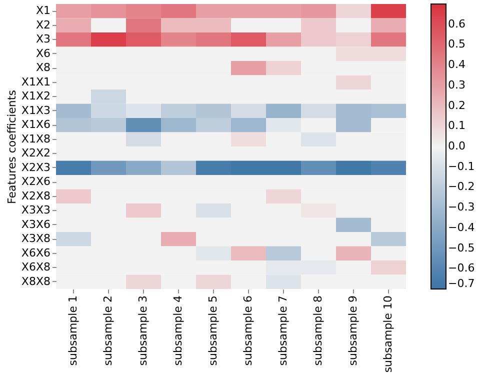 This screenshot has height=382, width=500. I want to click on color-bar-label: 0.6, so click(457, 23).